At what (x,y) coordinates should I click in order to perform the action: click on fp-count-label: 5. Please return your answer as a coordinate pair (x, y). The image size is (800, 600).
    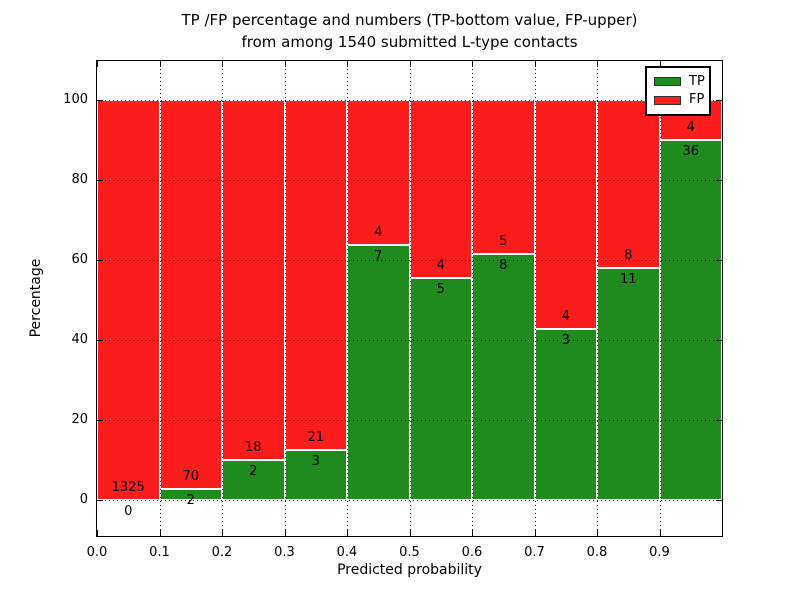
    Looking at the image, I should click on (503, 241).